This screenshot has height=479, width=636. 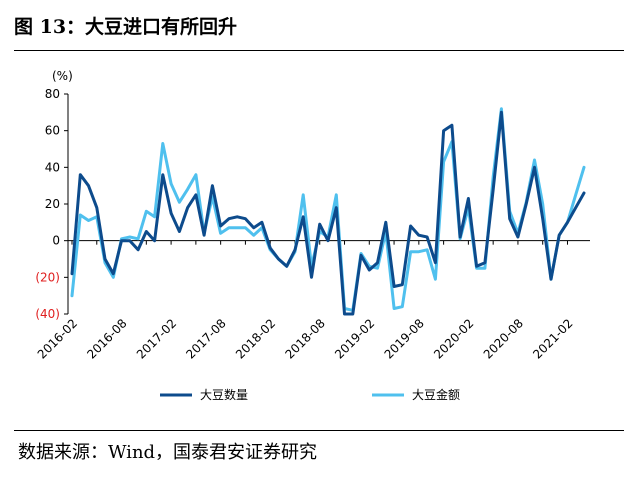 I want to click on y-tick-label: 60, so click(x=52, y=131).